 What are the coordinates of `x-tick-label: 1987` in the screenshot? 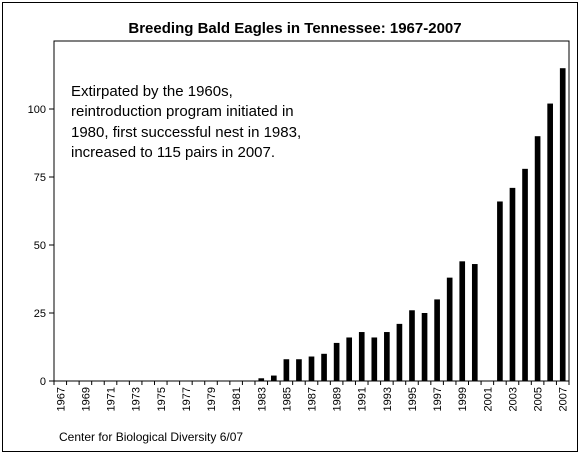 It's located at (313, 399).